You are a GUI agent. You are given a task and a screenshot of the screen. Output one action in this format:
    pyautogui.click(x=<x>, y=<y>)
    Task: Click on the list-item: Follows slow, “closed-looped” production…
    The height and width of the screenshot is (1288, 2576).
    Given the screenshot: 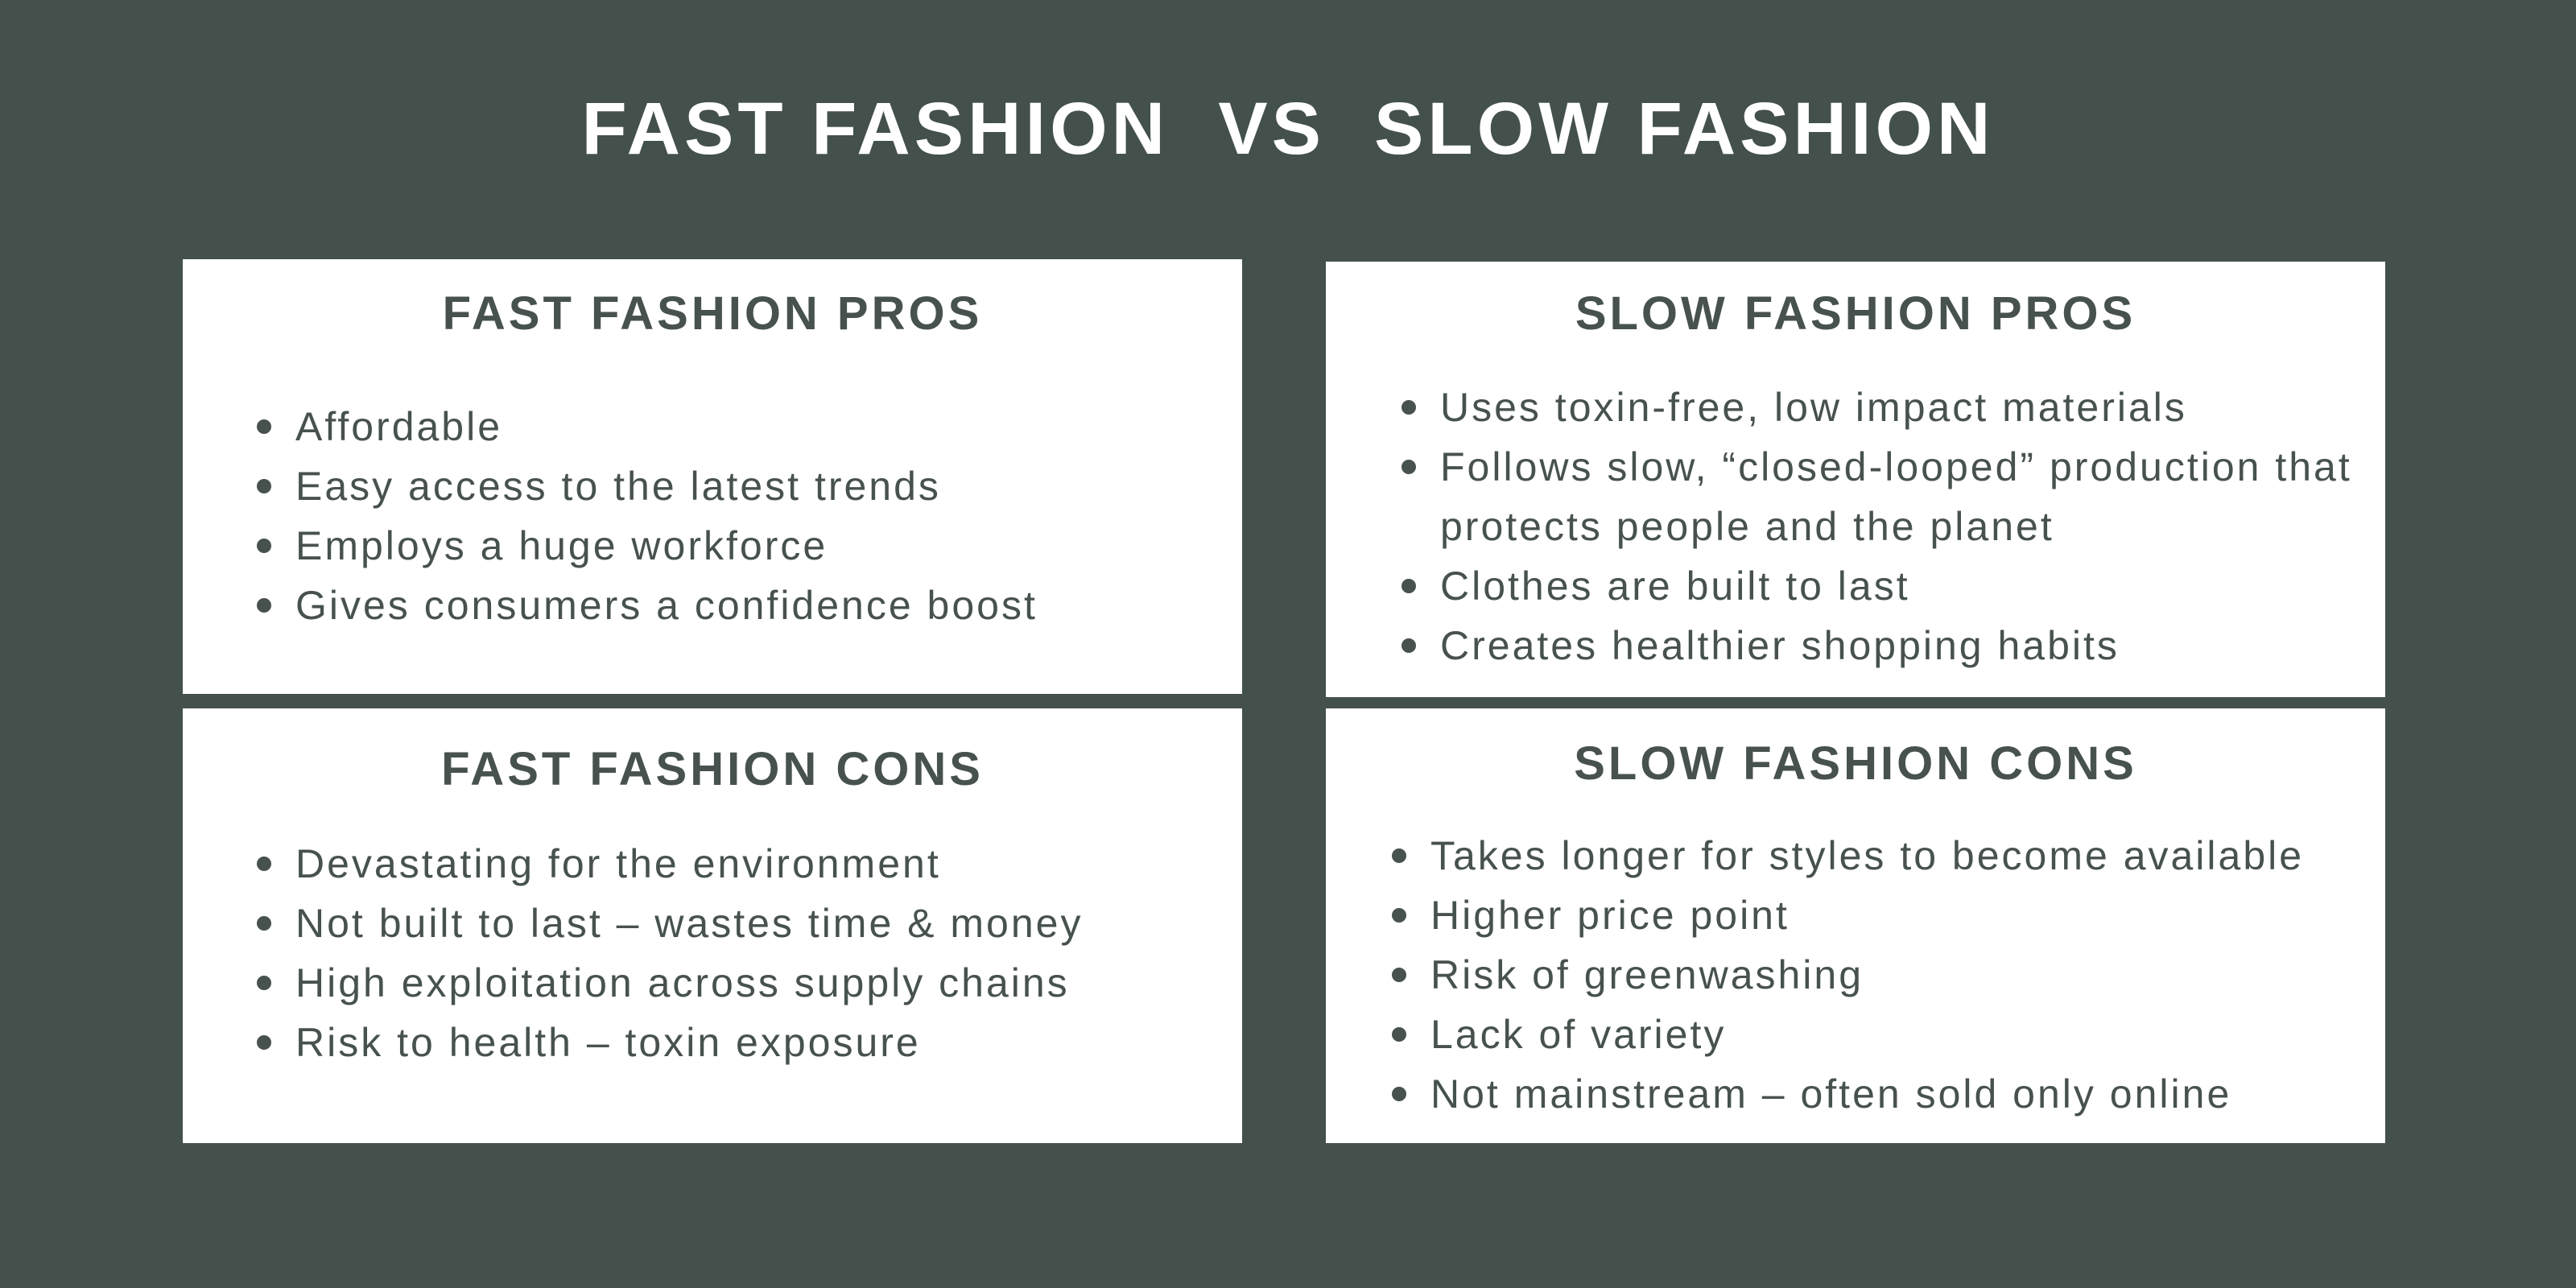 What is the action you would take?
    pyautogui.click(x=1880, y=496)
    